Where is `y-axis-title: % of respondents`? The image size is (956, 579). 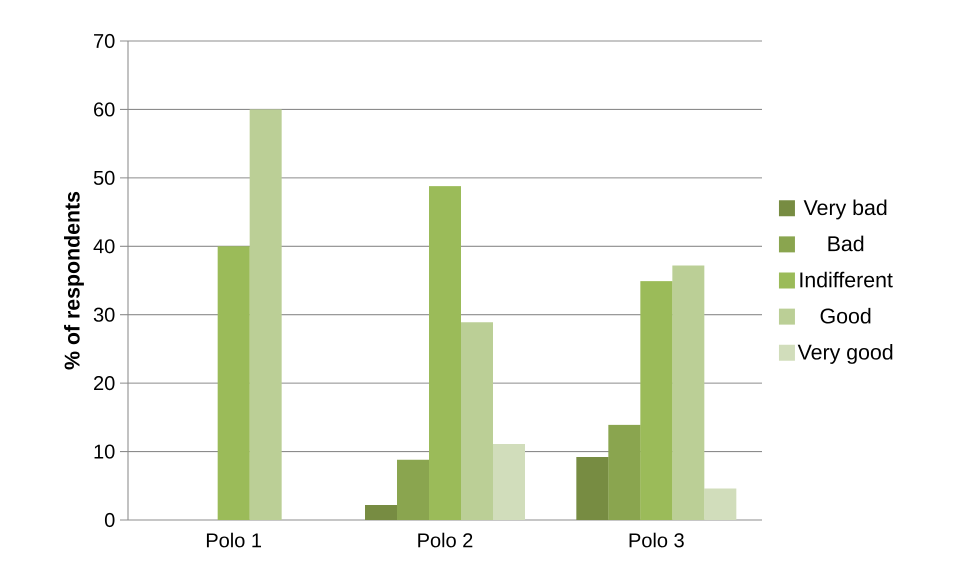
y-axis-title: % of respondents is located at coordinates (74, 281).